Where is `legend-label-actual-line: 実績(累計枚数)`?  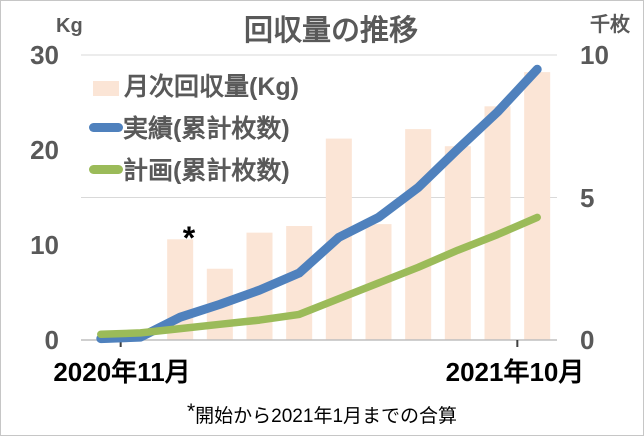 legend-label-actual-line: 実績(累計枚数) is located at coordinates (206, 129).